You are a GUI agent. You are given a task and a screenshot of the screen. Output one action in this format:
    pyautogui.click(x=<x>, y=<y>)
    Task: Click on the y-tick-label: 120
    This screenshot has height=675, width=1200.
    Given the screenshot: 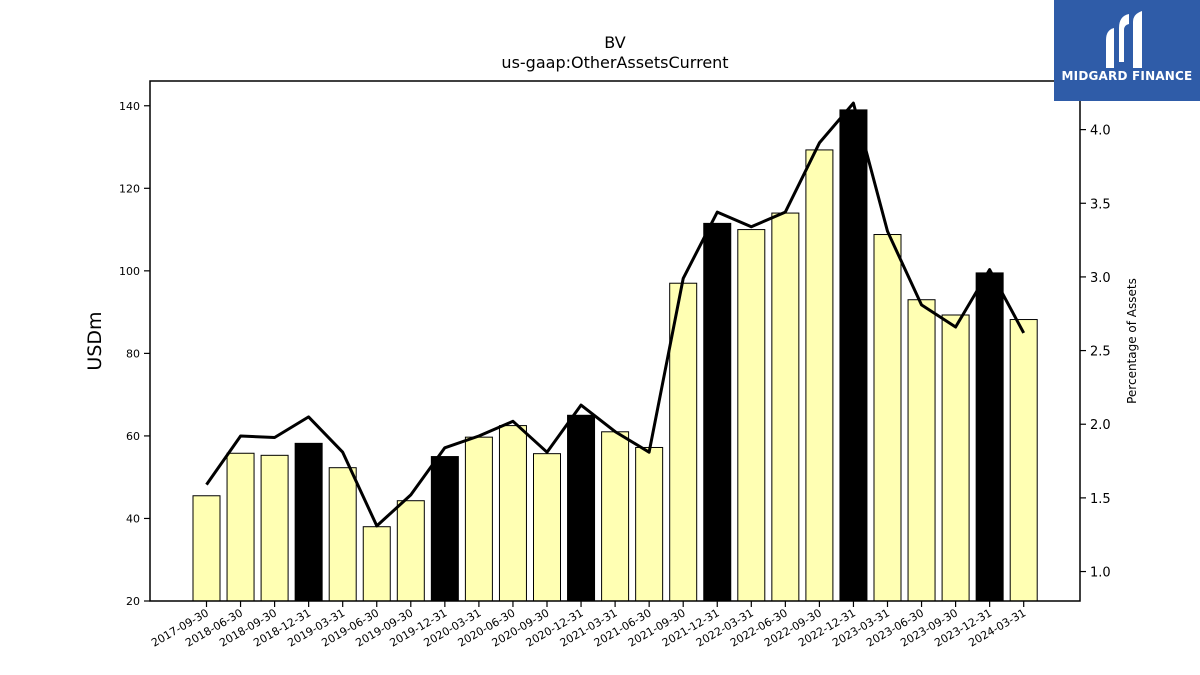 What is the action you would take?
    pyautogui.click(x=129, y=188)
    